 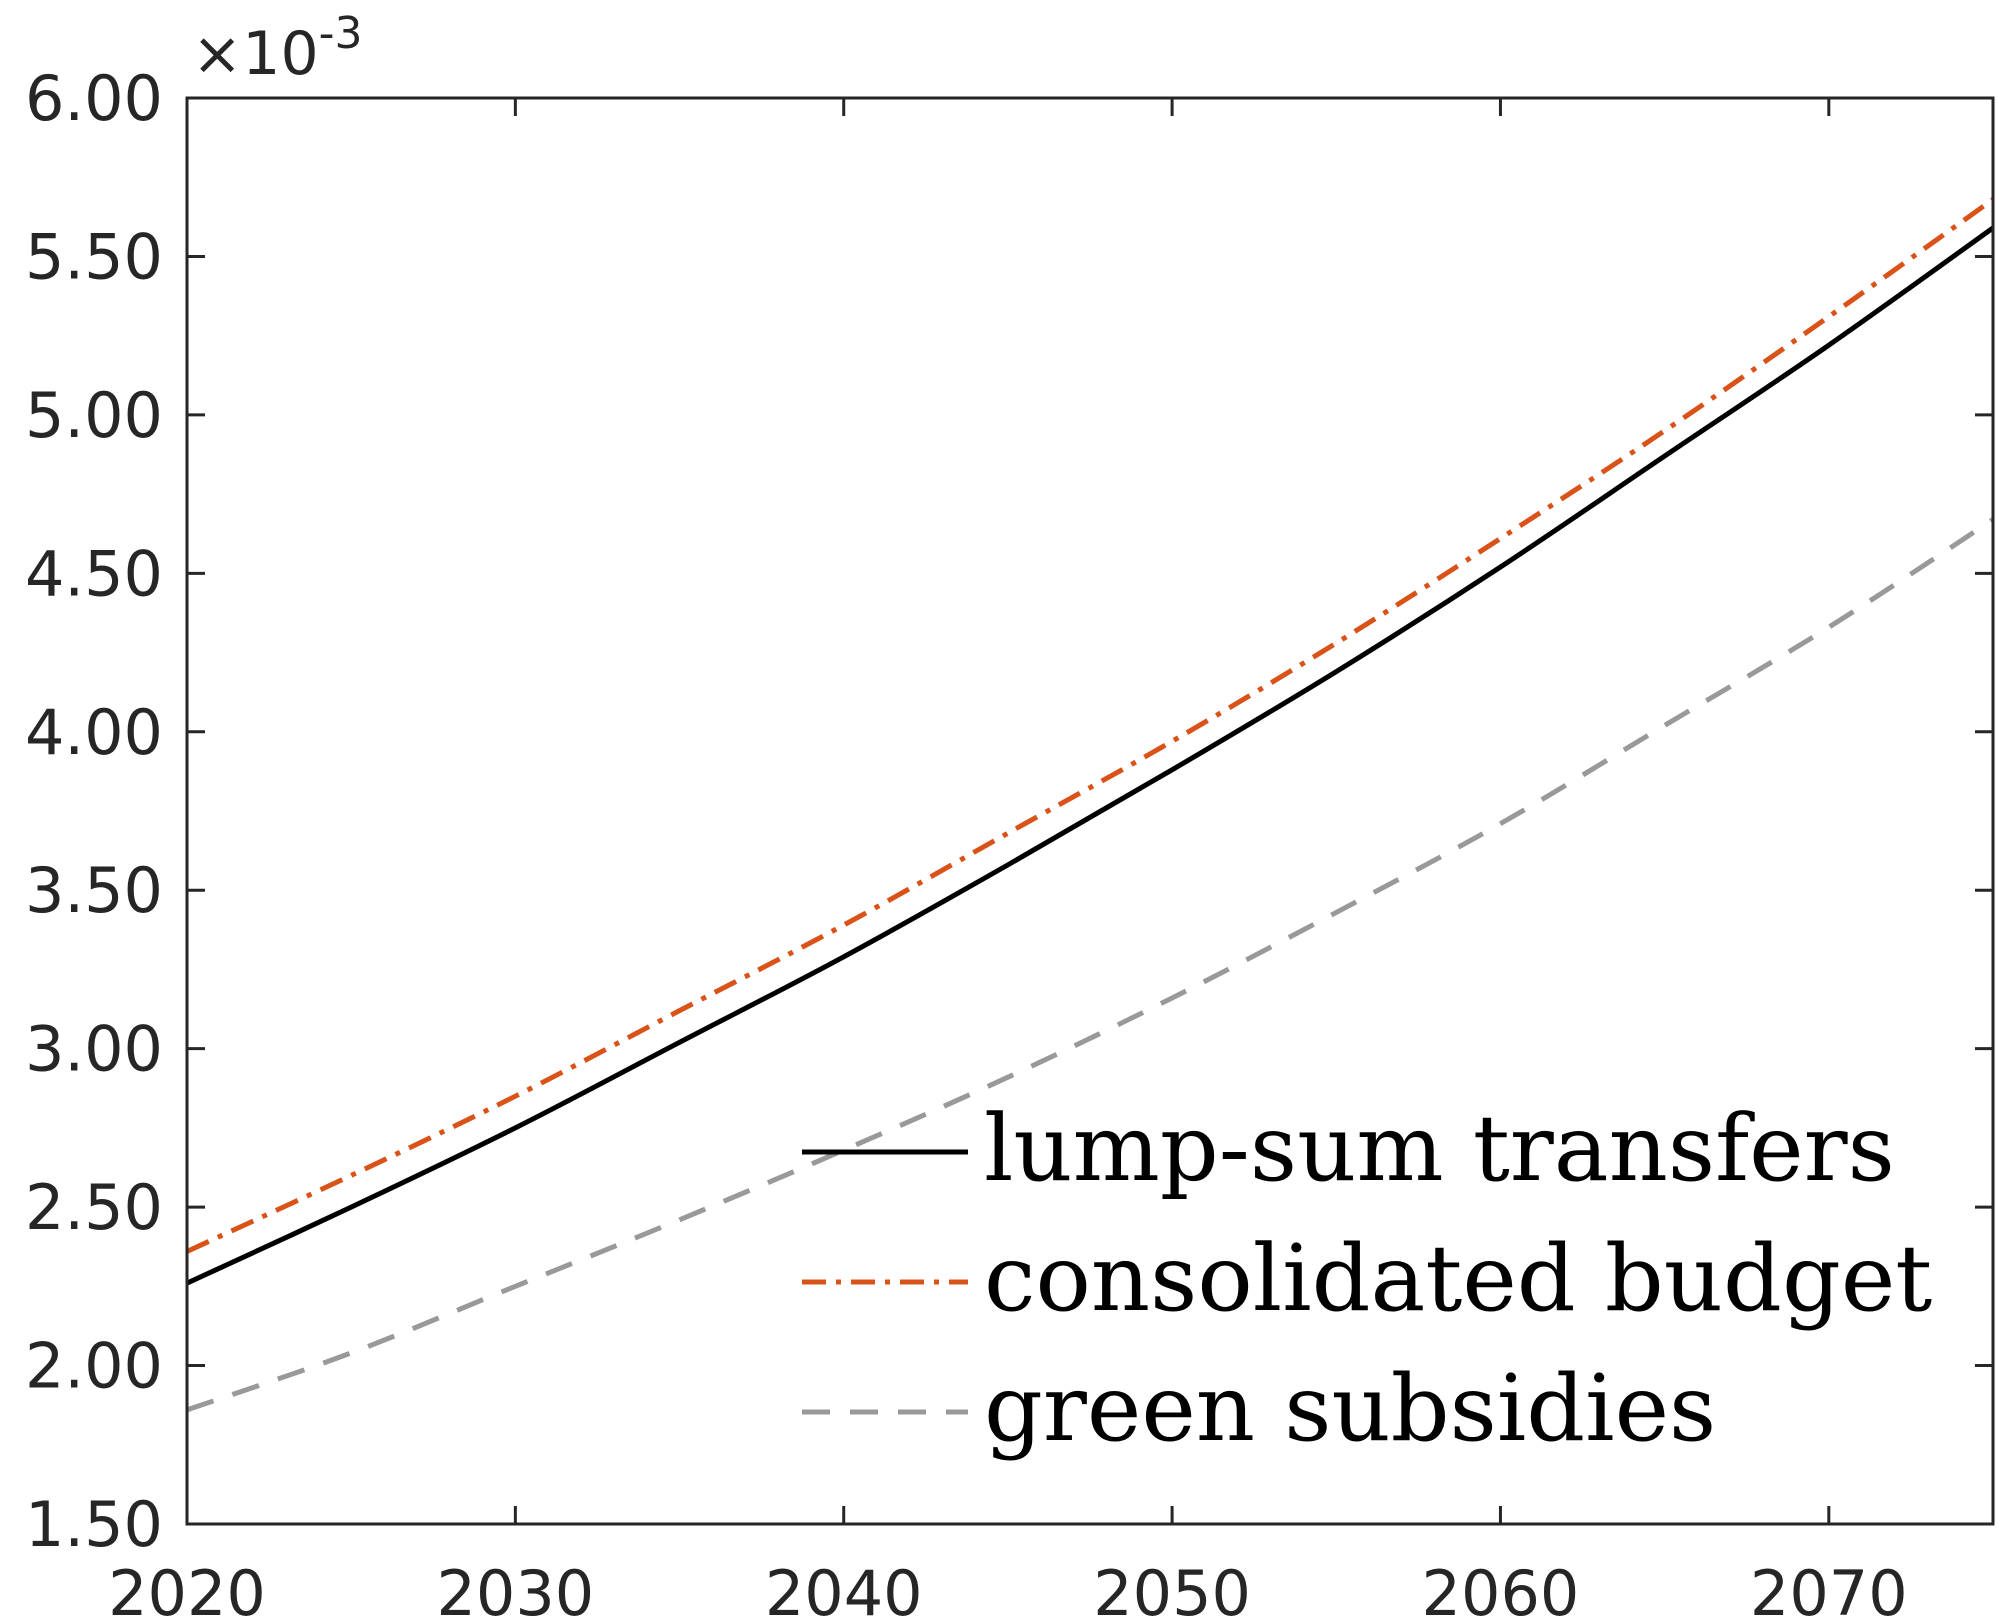 What do you see at coordinates (94, 1366) in the screenshot?
I see `y-tick-label: 2.00` at bounding box center [94, 1366].